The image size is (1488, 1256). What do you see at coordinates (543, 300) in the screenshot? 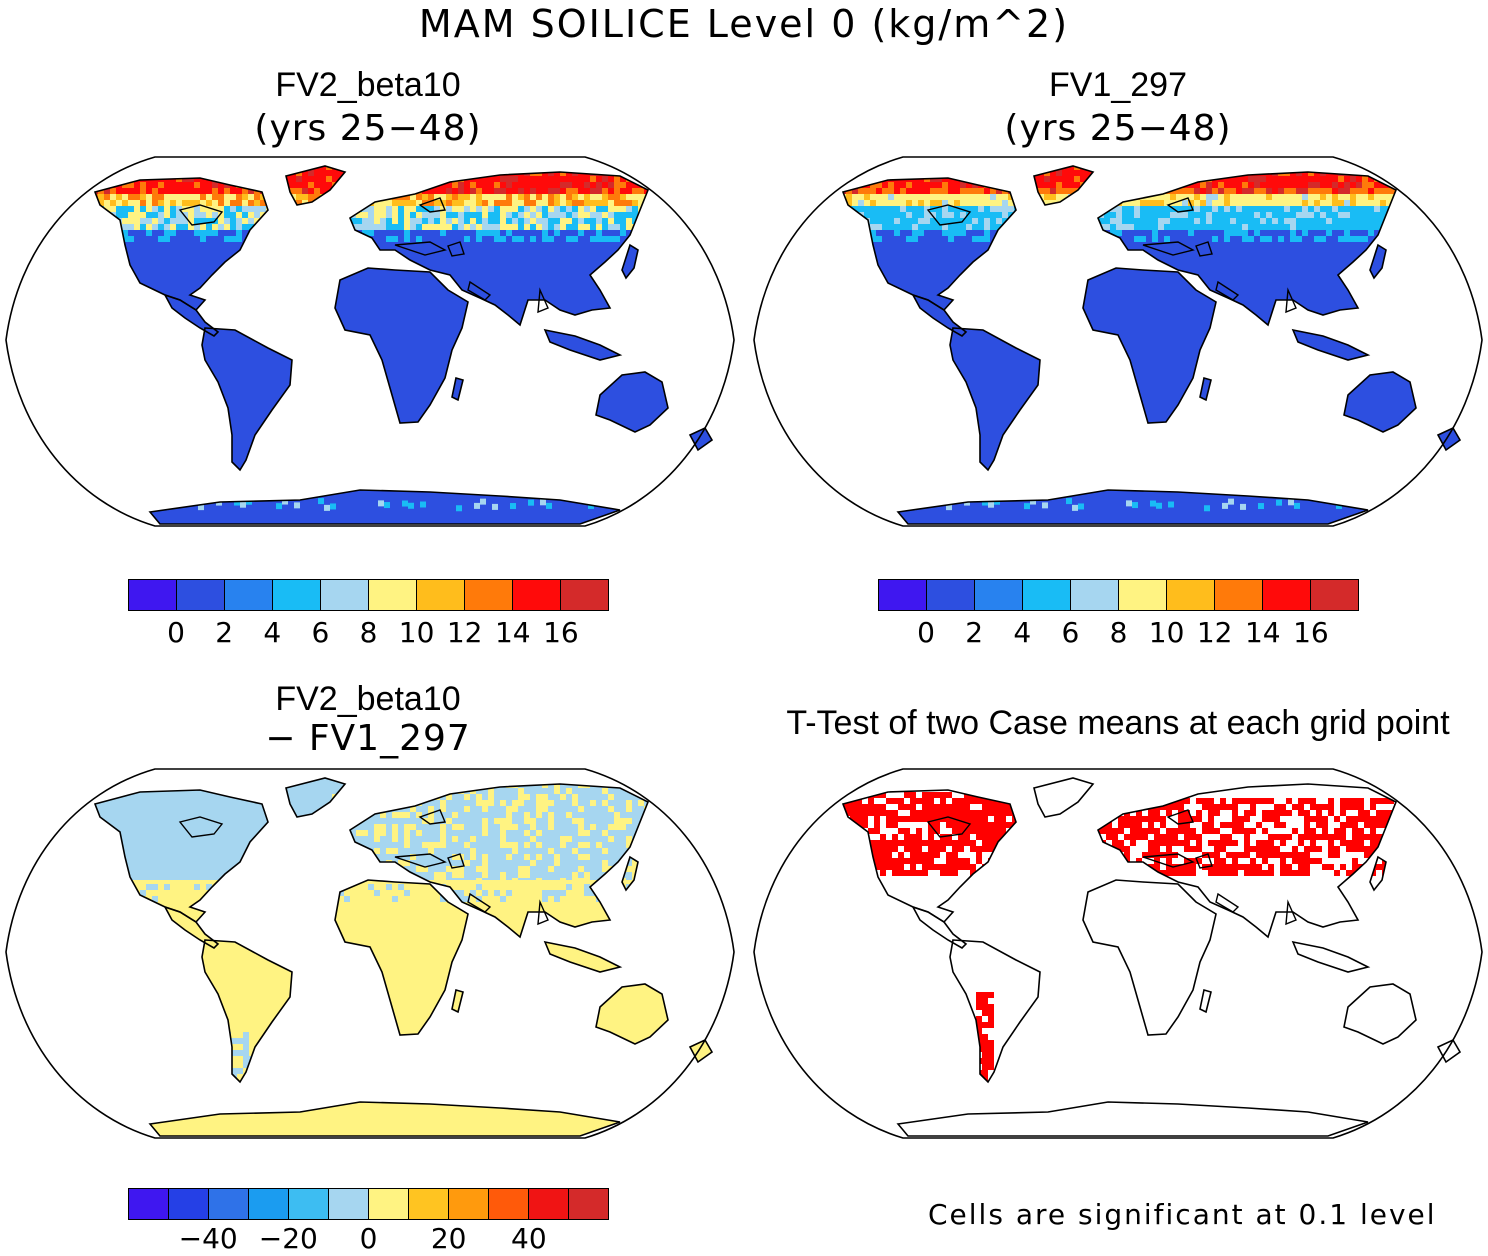
I see `coastline-inland-water` at bounding box center [543, 300].